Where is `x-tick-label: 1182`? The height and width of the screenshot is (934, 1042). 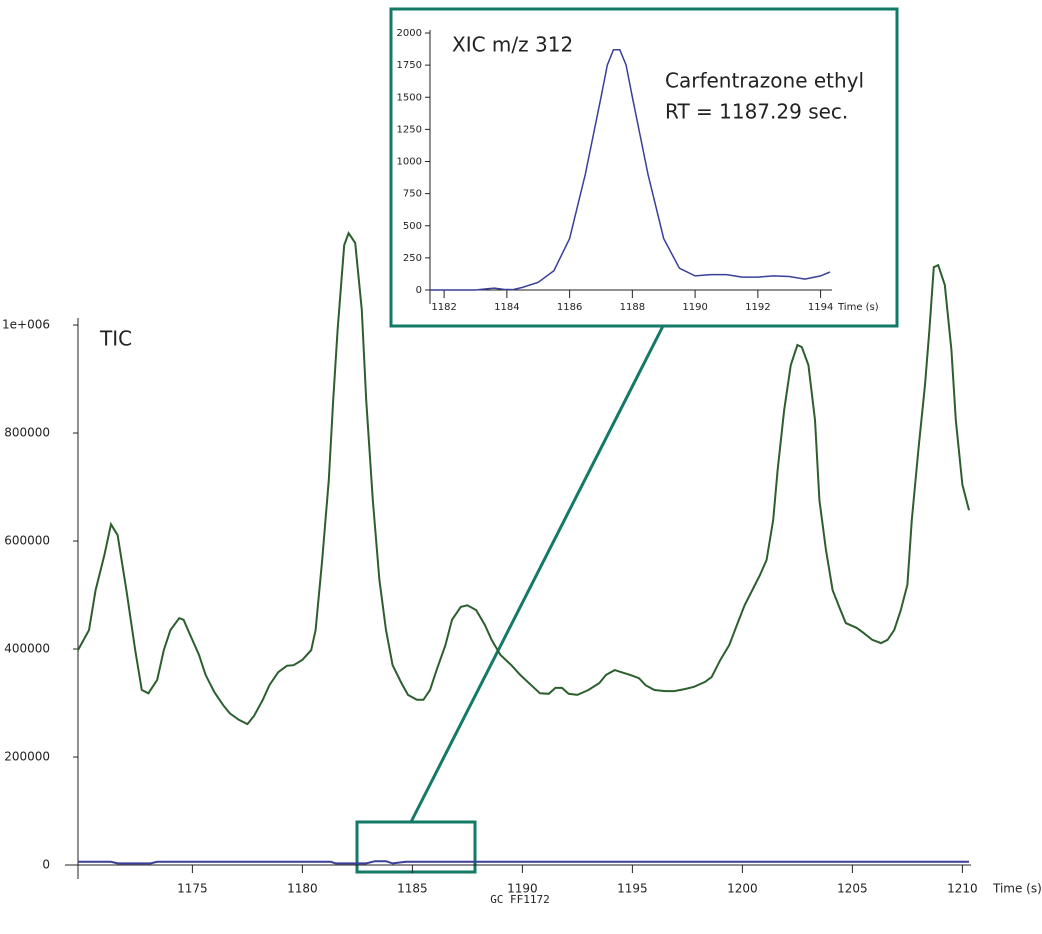 x-tick-label: 1182 is located at coordinates (443, 307).